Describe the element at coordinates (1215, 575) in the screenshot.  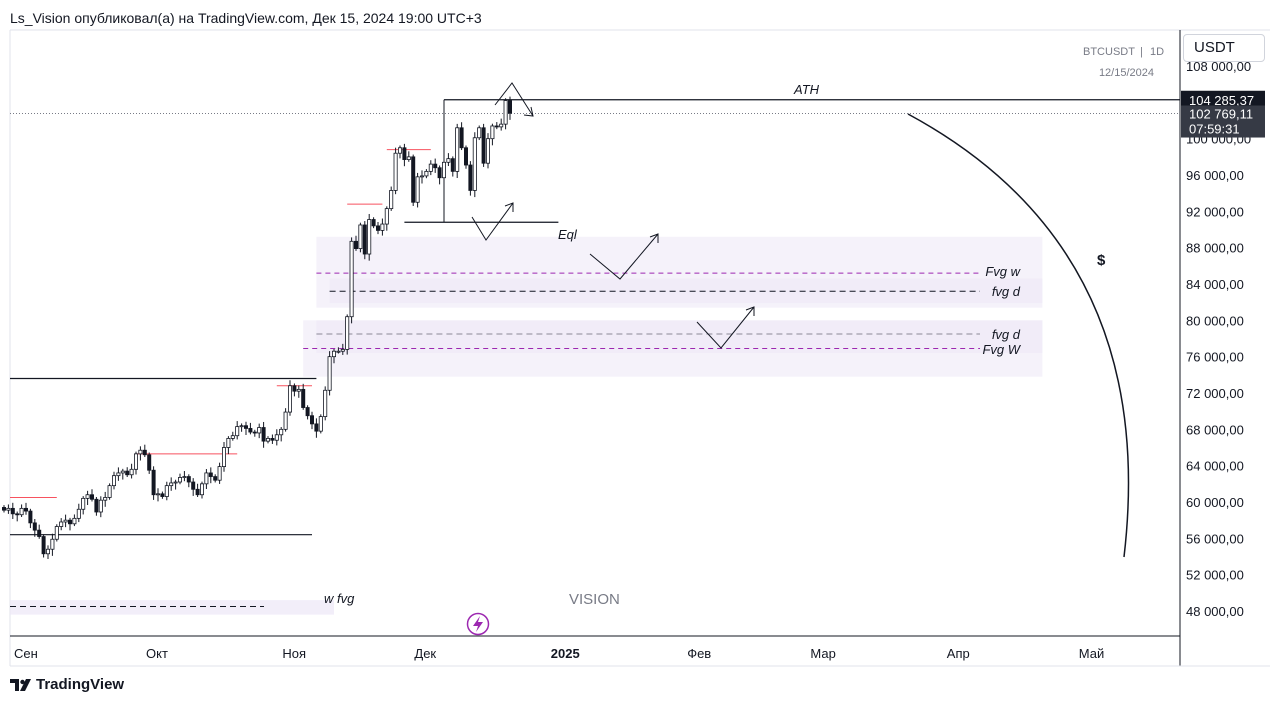
I see `price-tick-label: 52 000,00` at that location.